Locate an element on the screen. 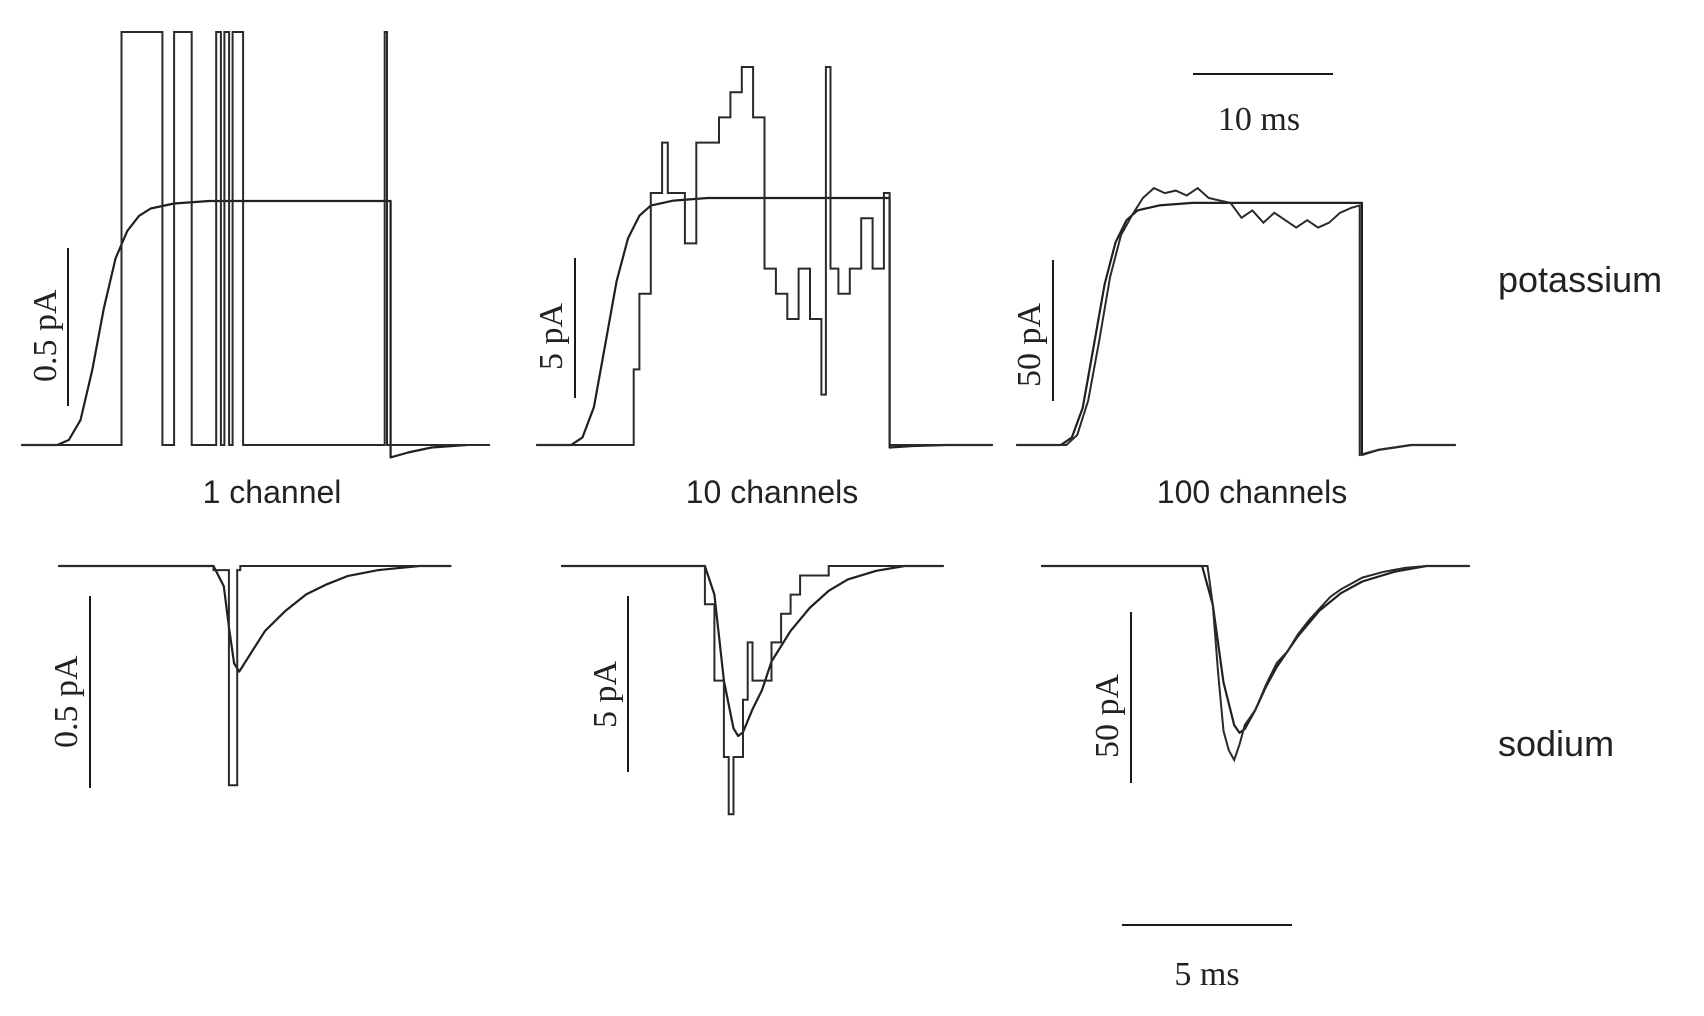 The height and width of the screenshot is (1016, 1704). panel-sodium-100-channels: 50 pA is located at coordinates (1255, 673).